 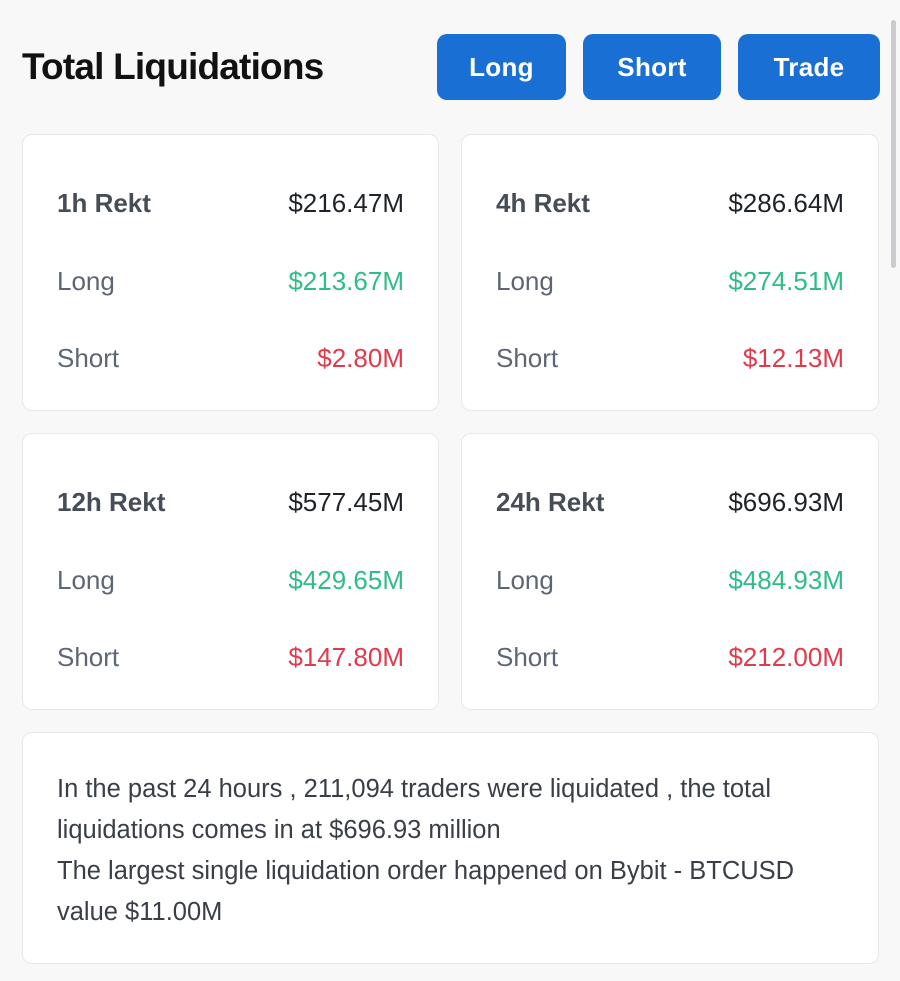 I want to click on total-value: $216.47M, so click(x=346, y=202).